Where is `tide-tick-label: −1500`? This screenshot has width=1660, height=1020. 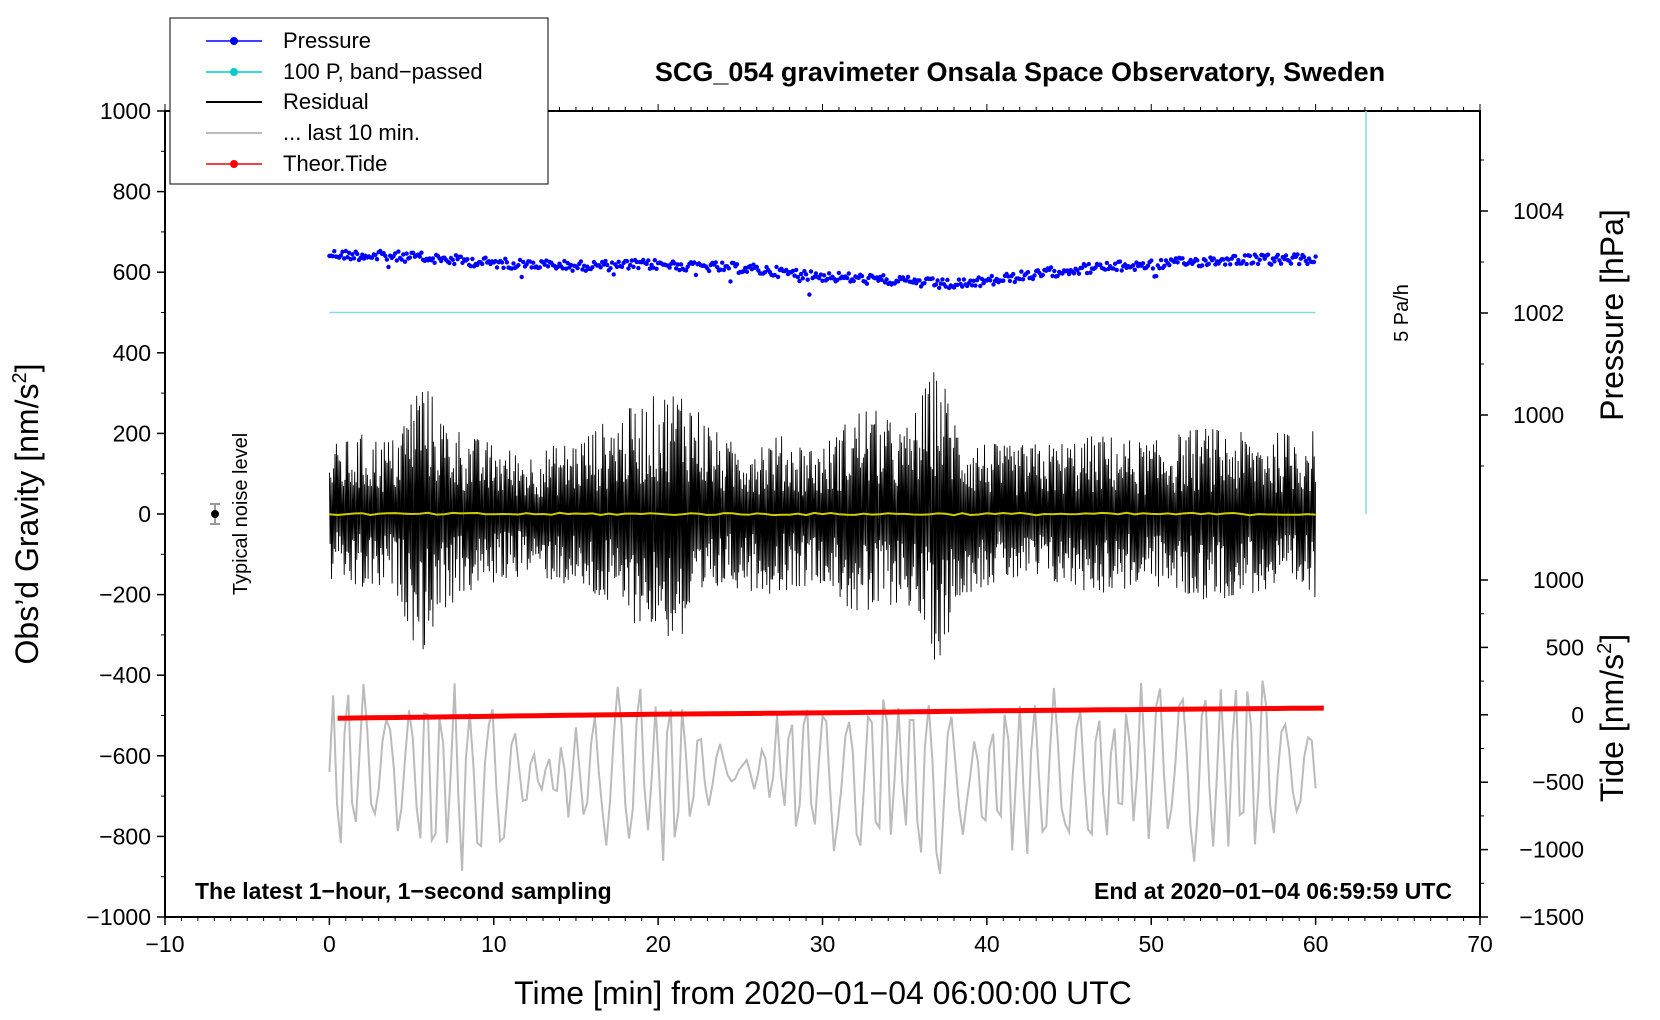 tide-tick-label: −1500 is located at coordinates (1551, 917).